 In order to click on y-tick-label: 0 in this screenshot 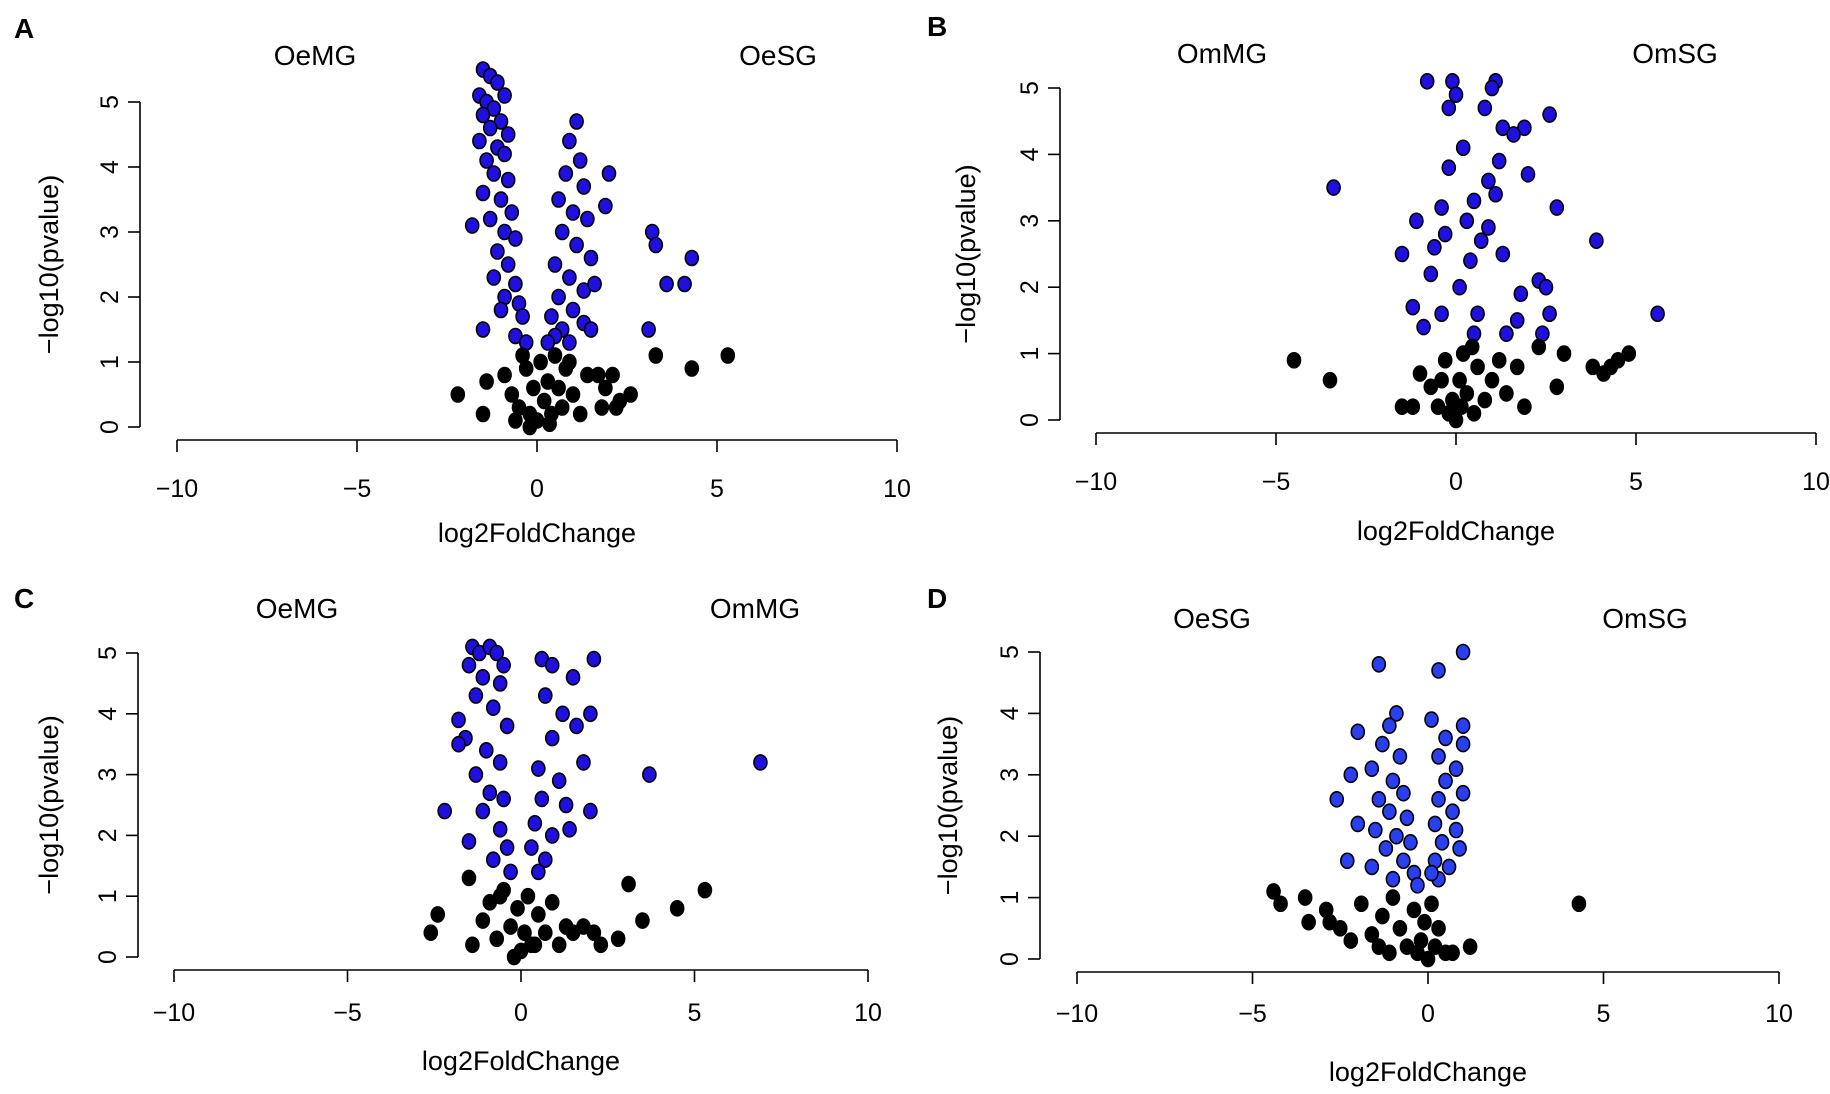, I will do `click(110, 427)`.